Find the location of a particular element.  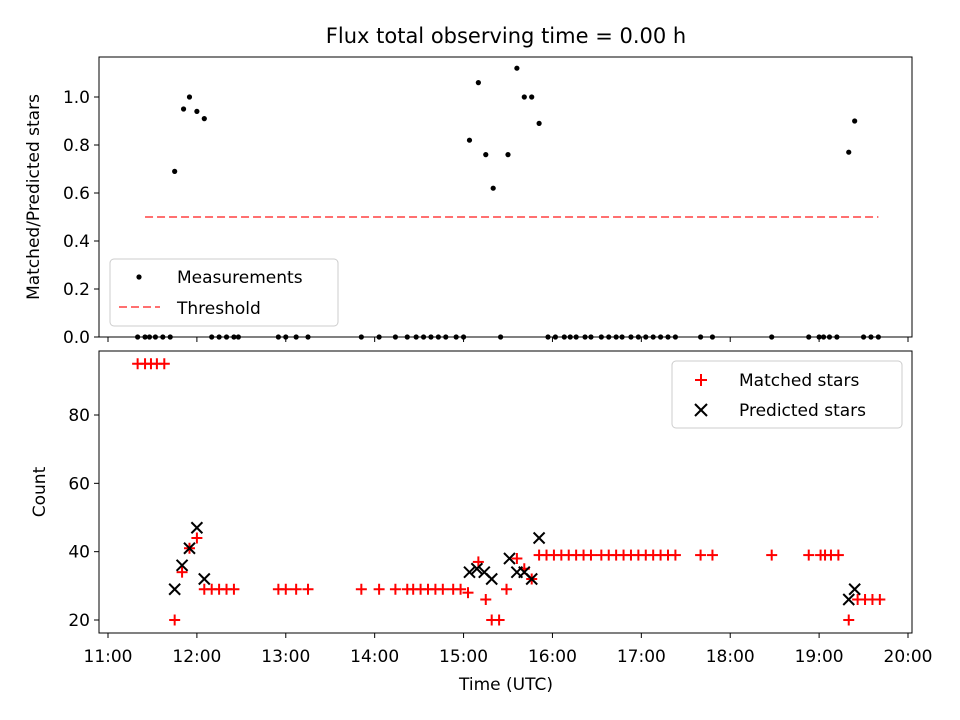

top-legend-box is located at coordinates (224, 292).